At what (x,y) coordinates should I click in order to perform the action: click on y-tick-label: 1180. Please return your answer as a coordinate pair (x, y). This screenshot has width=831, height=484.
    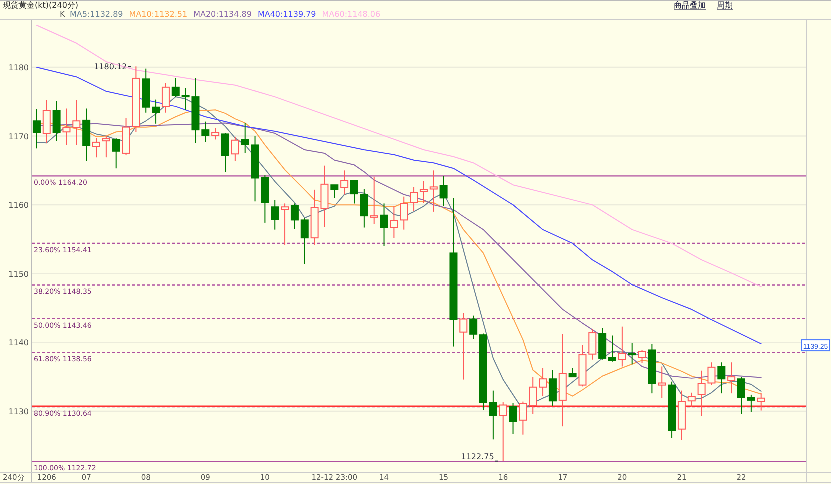
    Looking at the image, I should click on (18, 67).